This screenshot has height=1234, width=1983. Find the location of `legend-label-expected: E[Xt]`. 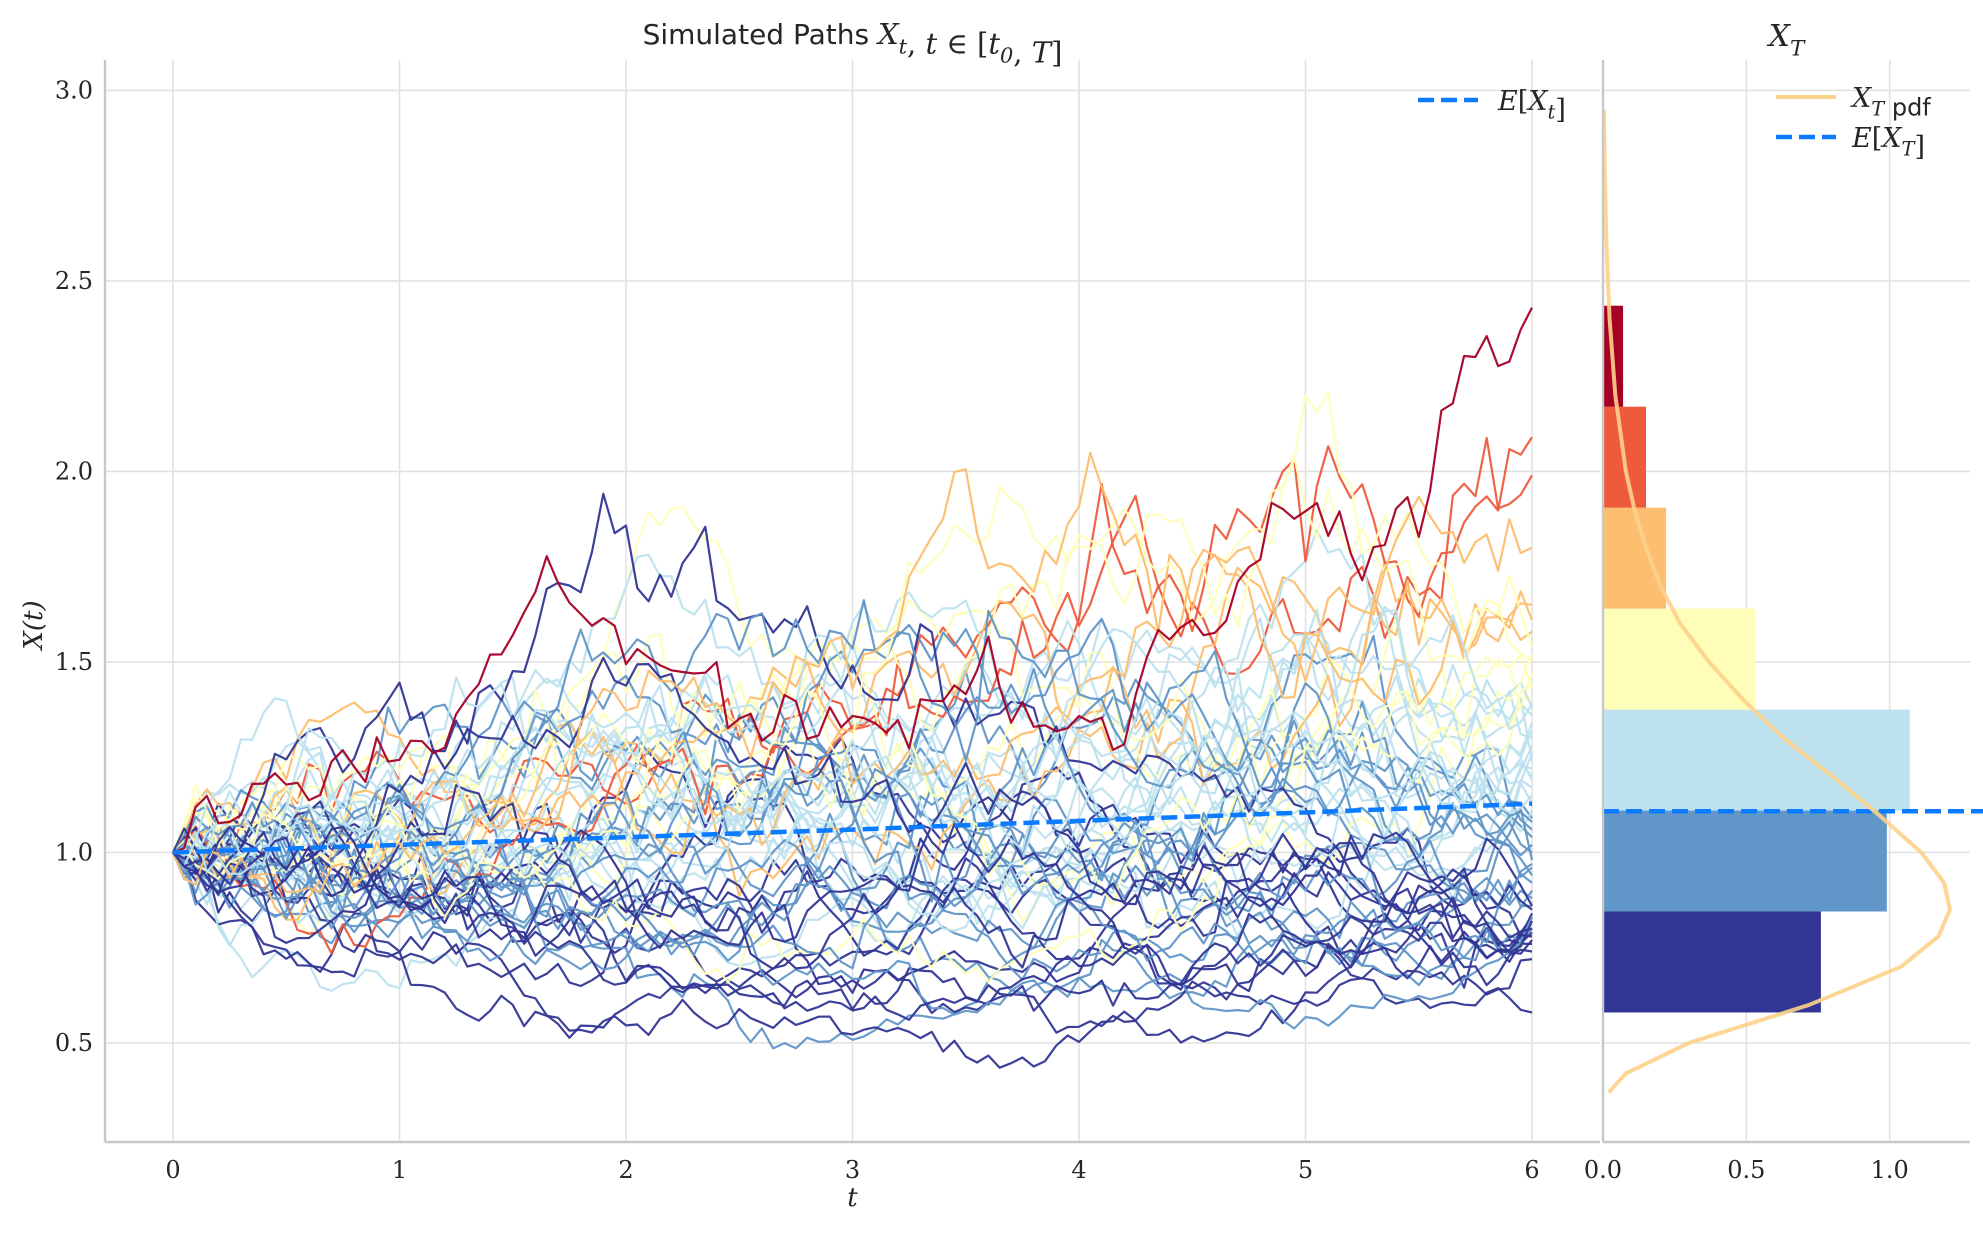

legend-label-expected: E[Xt] is located at coordinates (1531, 106).